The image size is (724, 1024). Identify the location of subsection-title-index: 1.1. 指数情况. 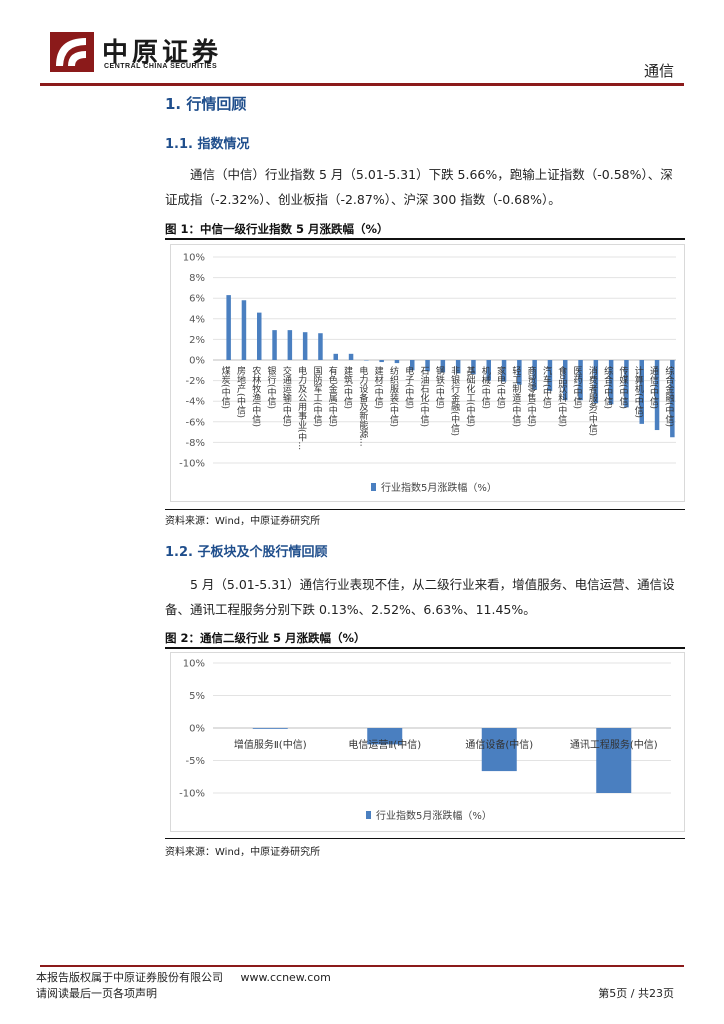
(207, 144).